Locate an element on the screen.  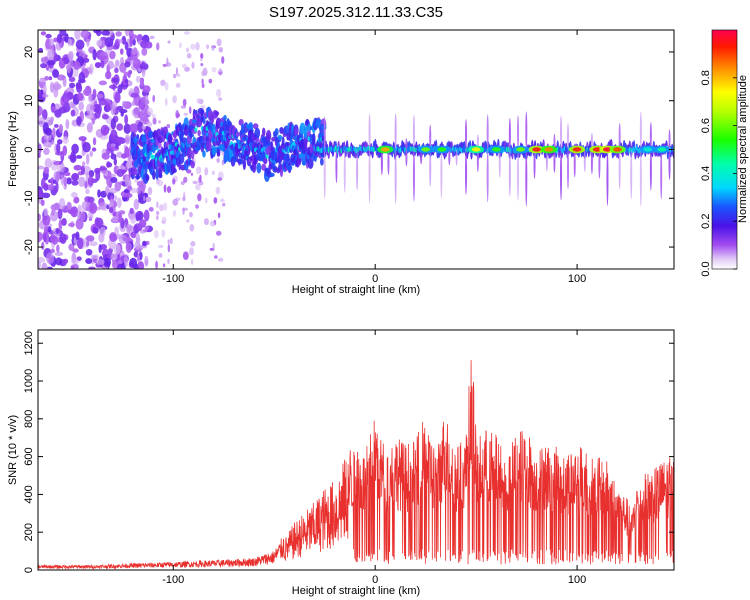
spectrogram-x-tick-label: 0 is located at coordinates (375, 279).